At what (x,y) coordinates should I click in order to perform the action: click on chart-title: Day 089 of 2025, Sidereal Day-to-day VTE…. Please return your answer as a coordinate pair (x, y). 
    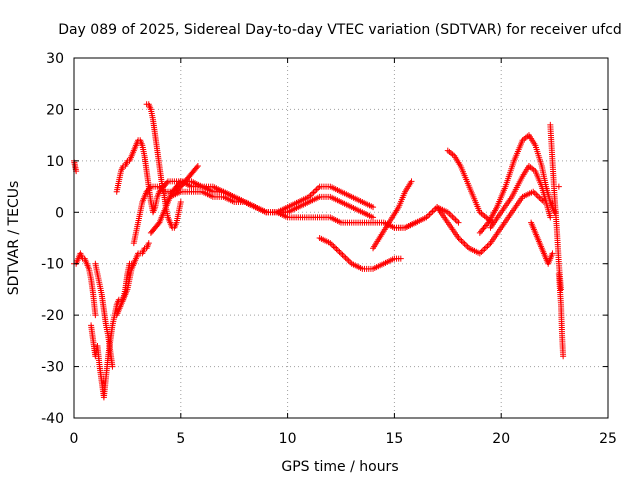
    Looking at the image, I should click on (340, 30).